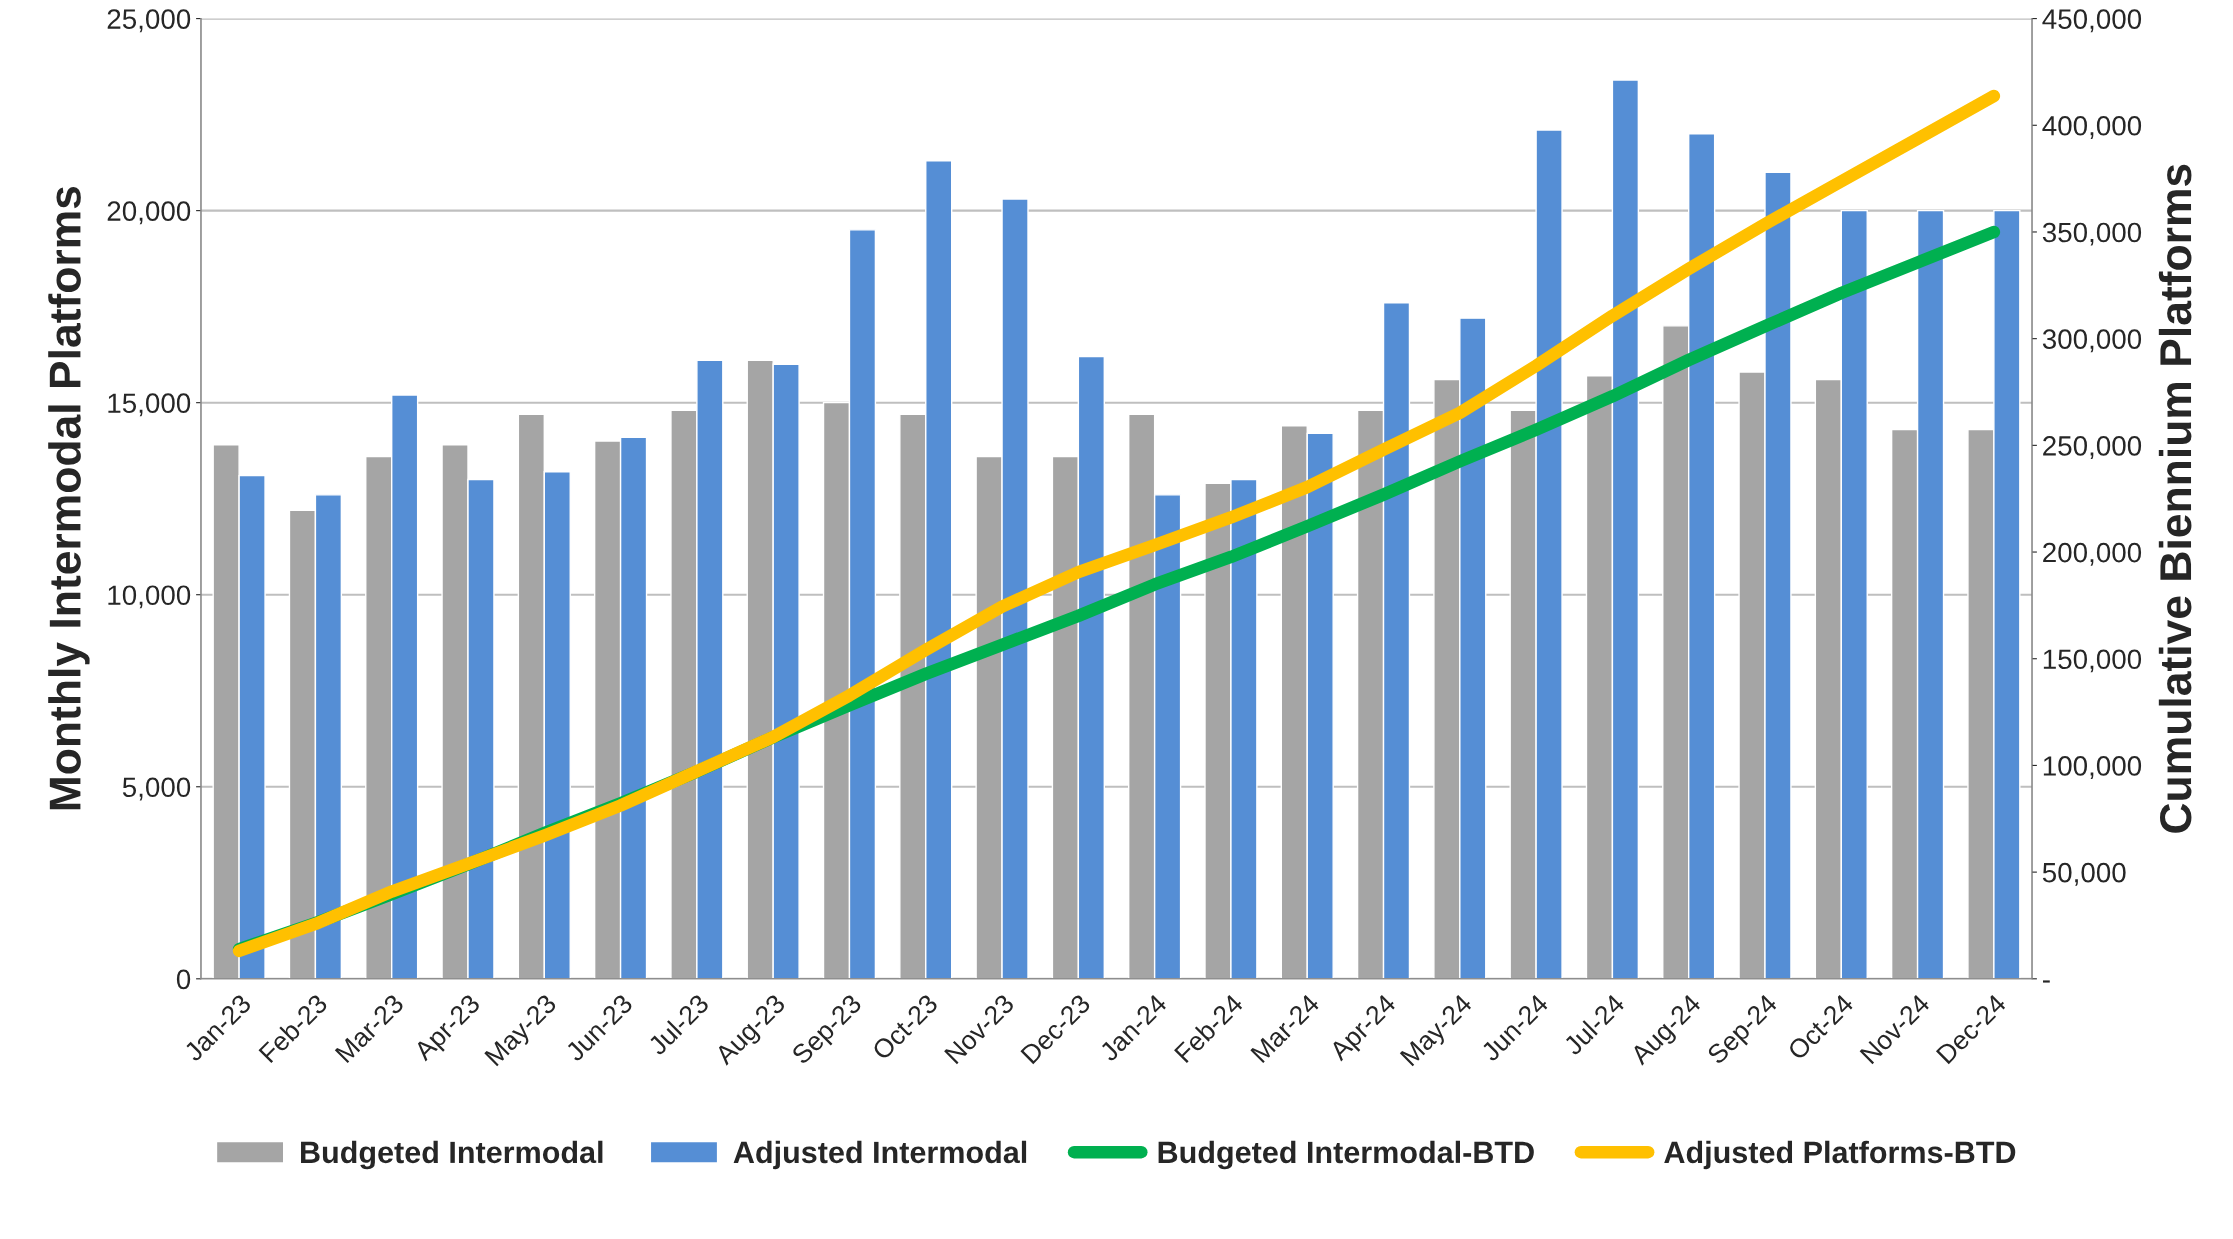  Describe the element at coordinates (69, 498) in the screenshot. I see `y-axis-title: Monthly Intermodal Platforms` at that location.